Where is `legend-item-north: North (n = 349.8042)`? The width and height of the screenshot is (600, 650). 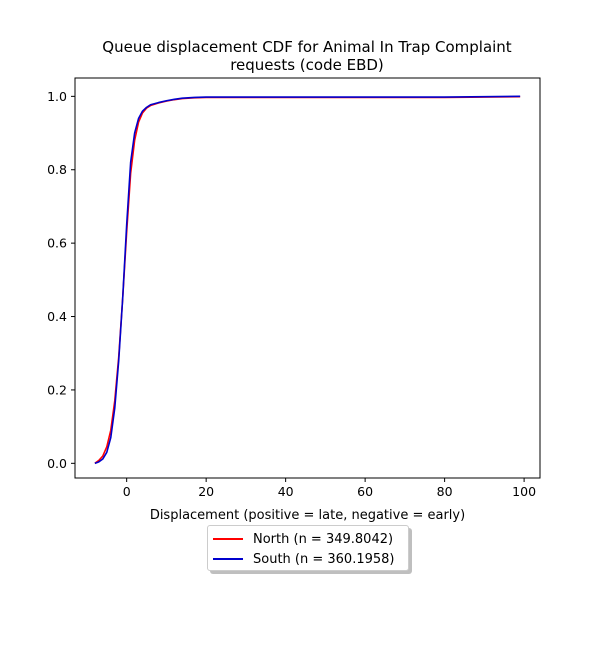 legend-item-north: North (n = 349.8042) is located at coordinates (308, 539).